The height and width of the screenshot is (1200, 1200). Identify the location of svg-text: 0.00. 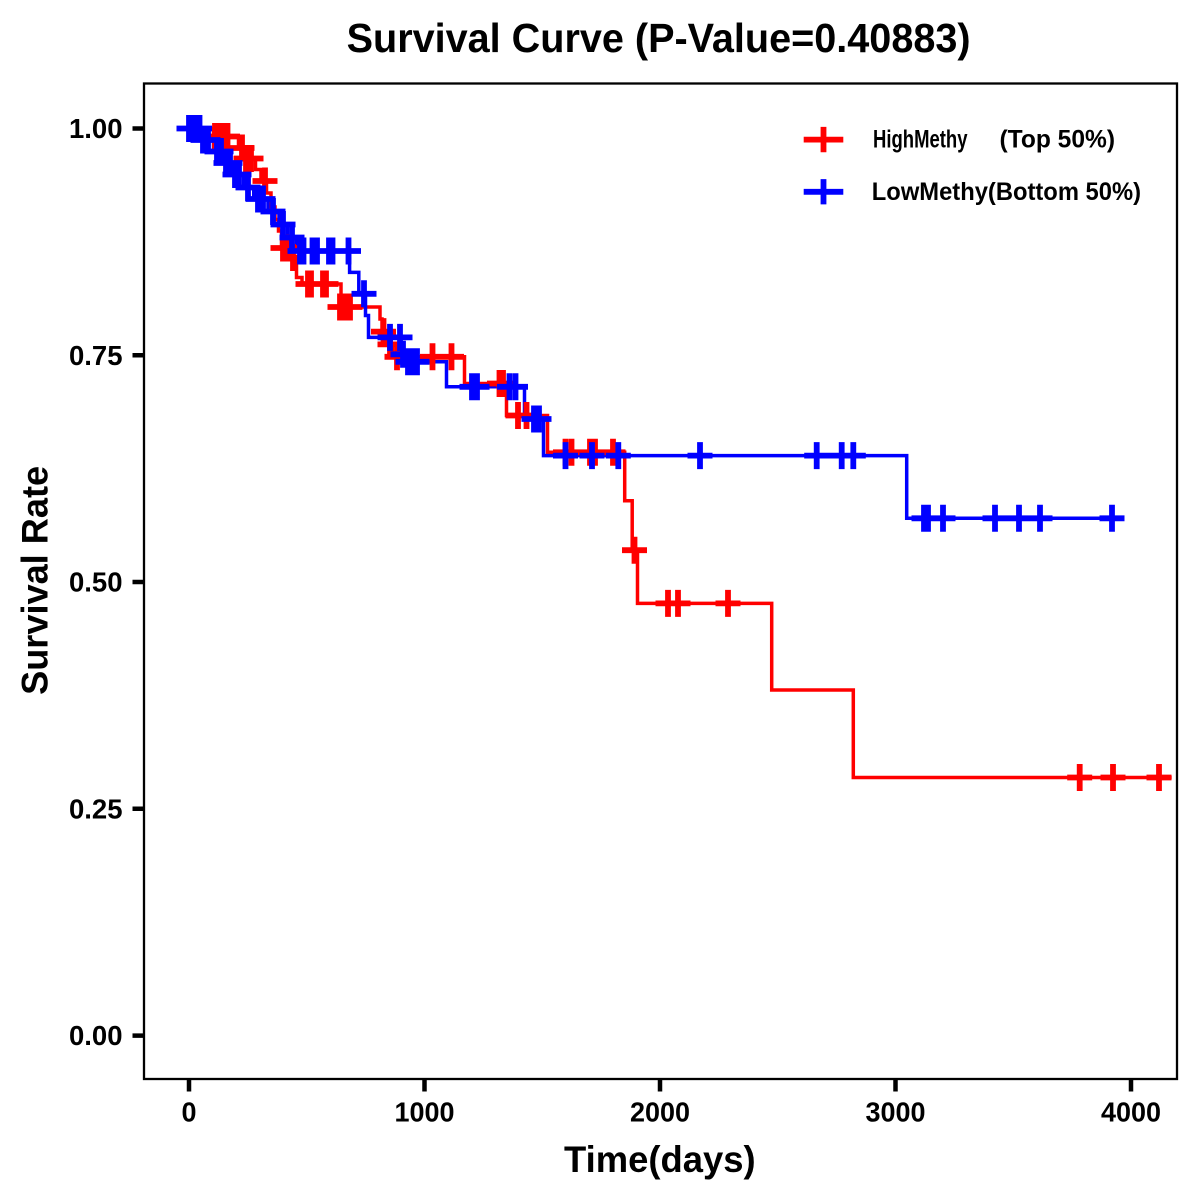
(96, 1035).